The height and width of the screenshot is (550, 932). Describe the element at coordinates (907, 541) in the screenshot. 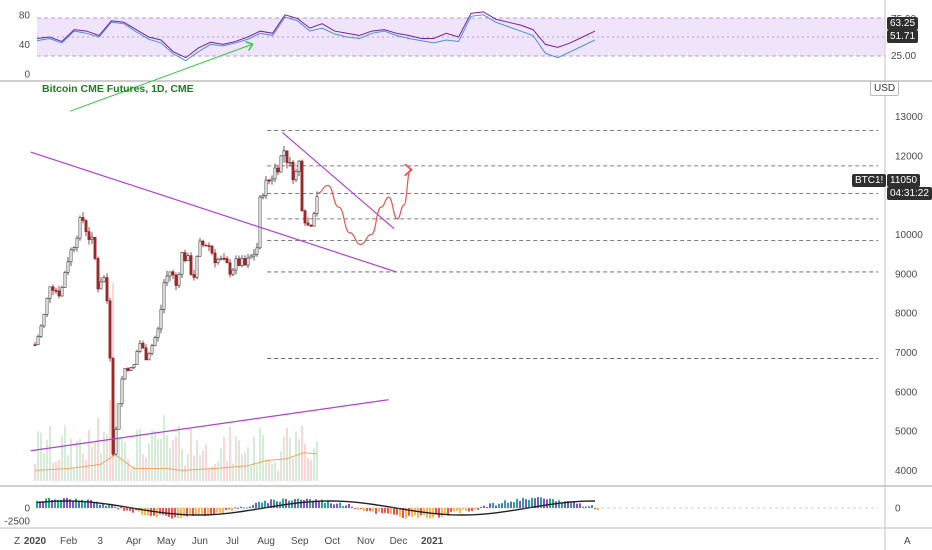

I see `corner-right-icon: A` at that location.